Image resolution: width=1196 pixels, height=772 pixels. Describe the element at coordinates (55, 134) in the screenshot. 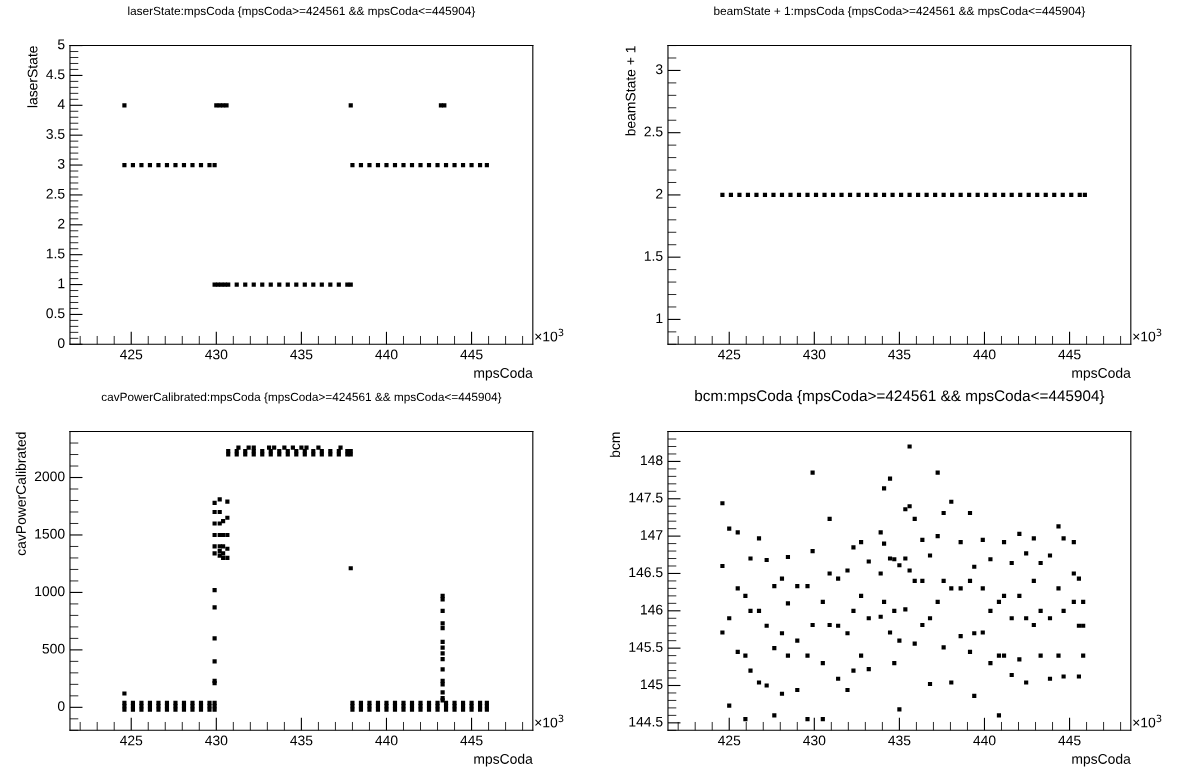

I see `y-tick-label: 3.5` at that location.